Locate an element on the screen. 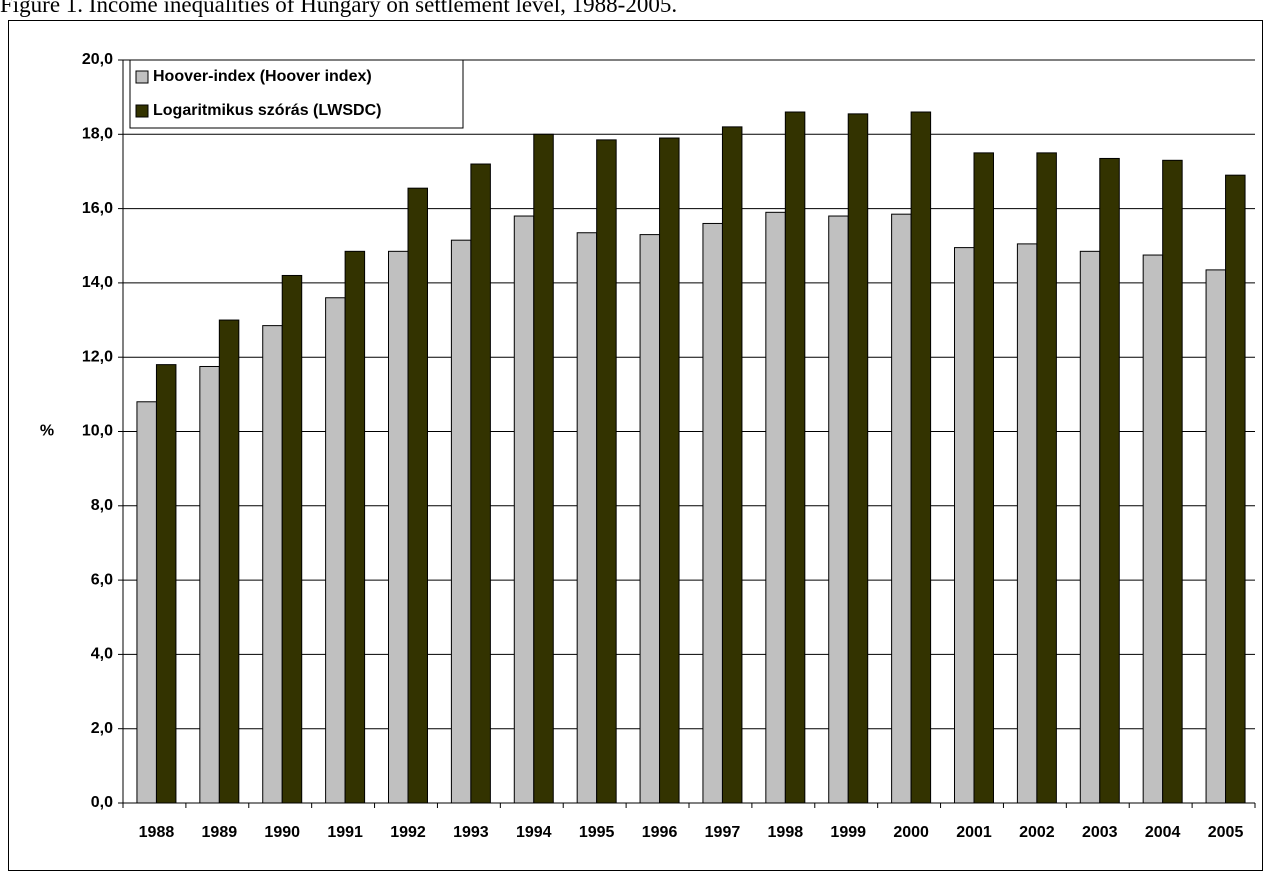 The height and width of the screenshot is (877, 1268). x-tick-label: 2005 is located at coordinates (1226, 832).